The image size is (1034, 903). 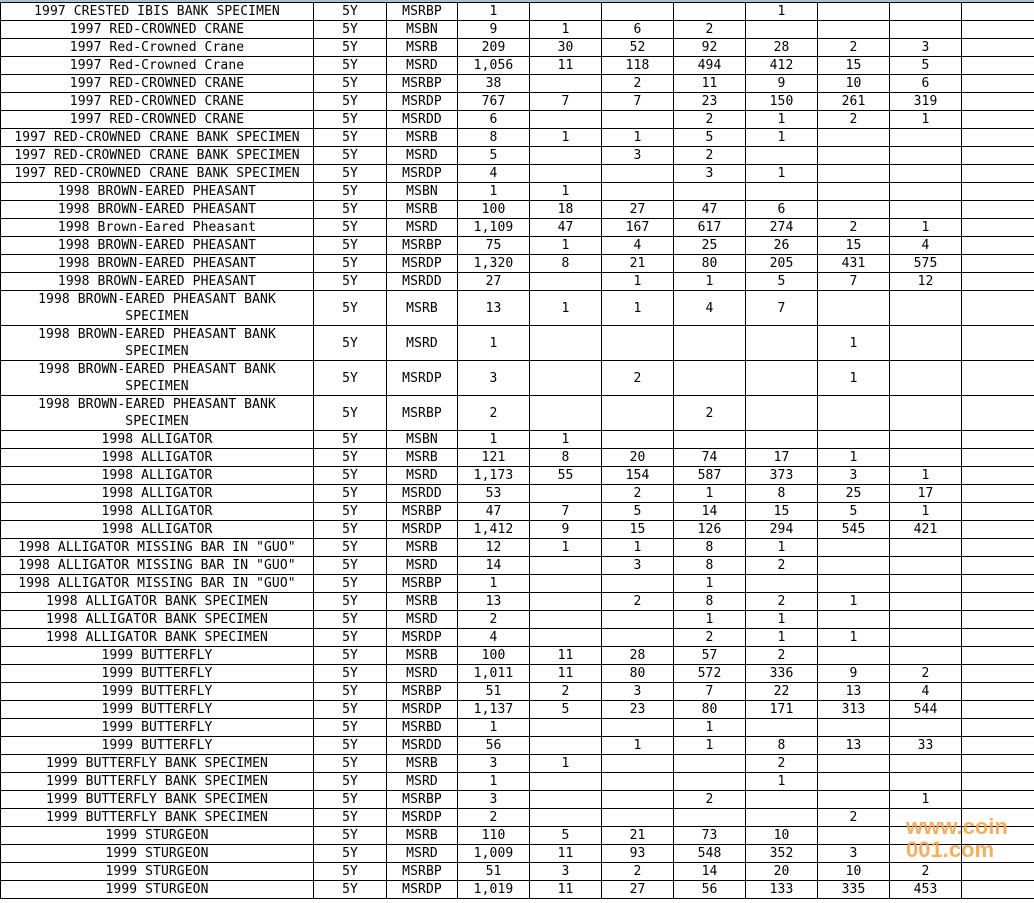 What do you see at coordinates (637, 709) in the screenshot?
I see `cell-grade-2: 23` at bounding box center [637, 709].